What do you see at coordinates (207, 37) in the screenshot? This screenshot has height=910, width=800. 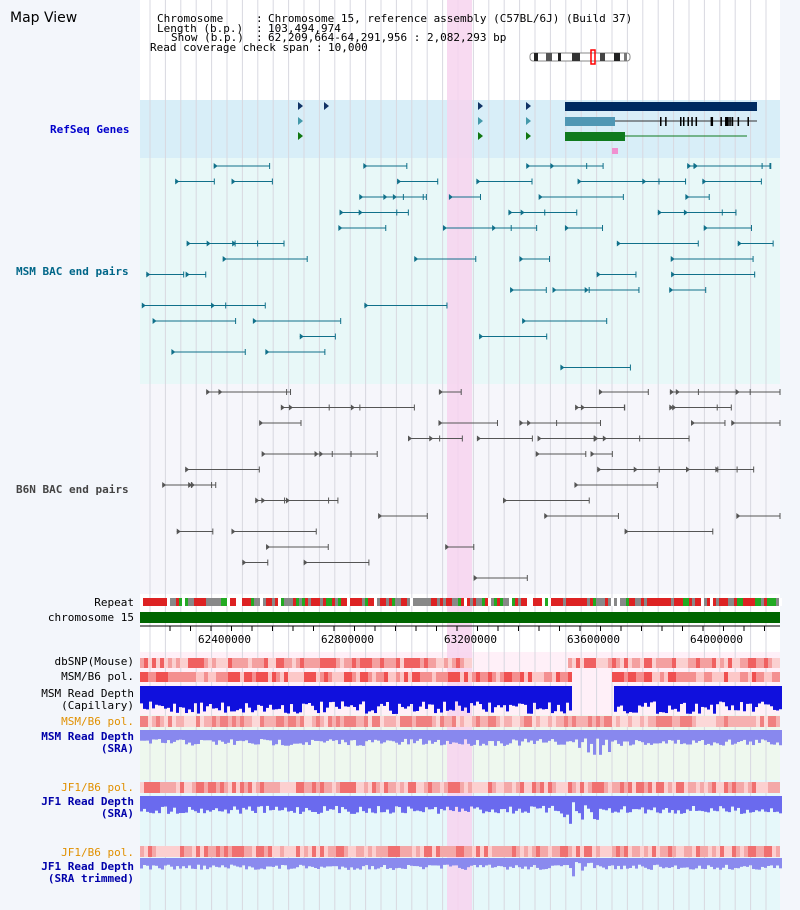 I see `header-show-key: Show (b.p.)` at bounding box center [207, 37].